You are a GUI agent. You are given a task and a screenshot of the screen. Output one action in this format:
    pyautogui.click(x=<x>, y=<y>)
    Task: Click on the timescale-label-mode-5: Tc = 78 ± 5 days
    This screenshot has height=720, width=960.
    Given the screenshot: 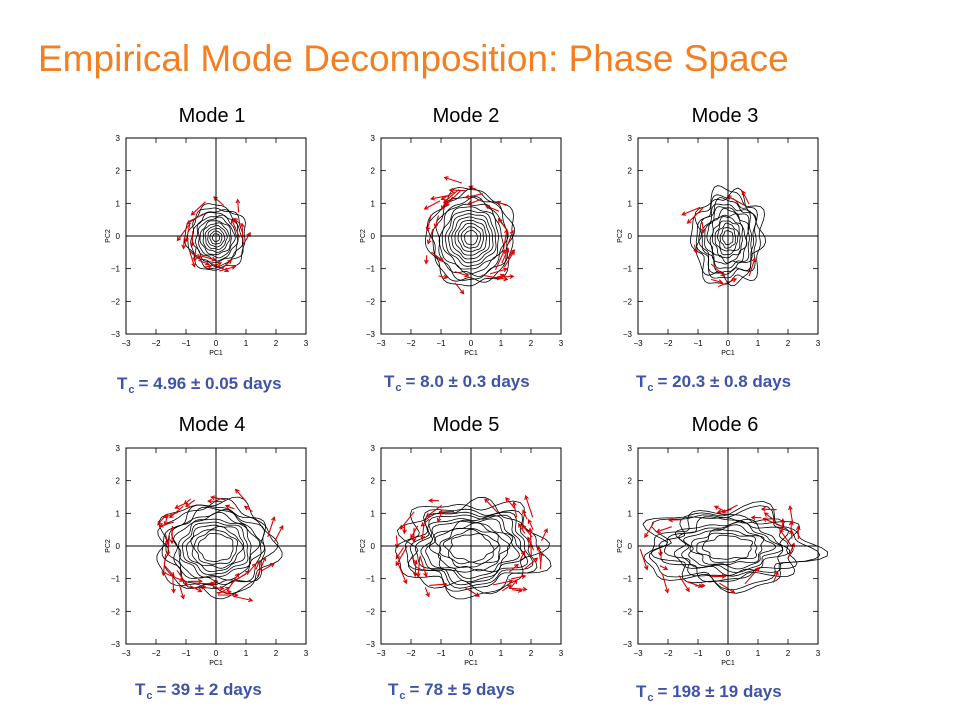 What is the action you would take?
    pyautogui.click(x=451, y=691)
    